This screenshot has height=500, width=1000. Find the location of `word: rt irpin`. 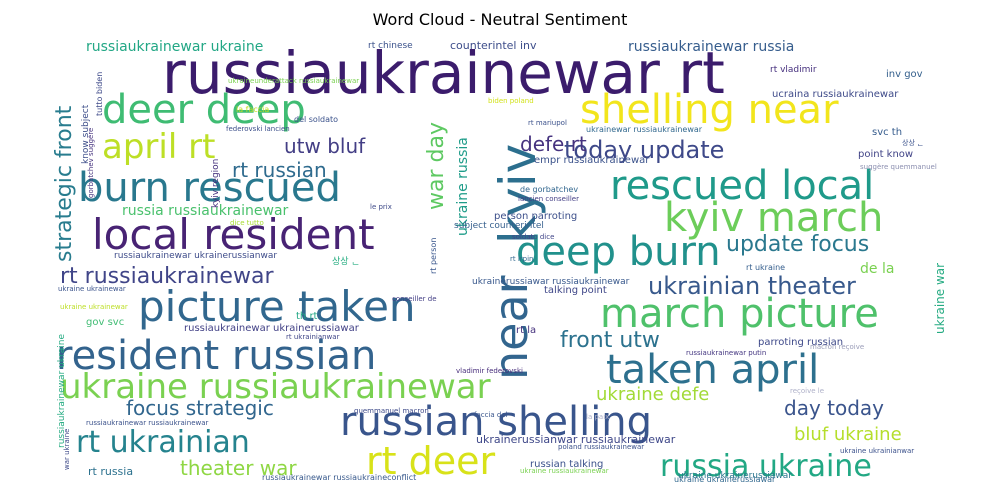

word: rt irpin is located at coordinates (522, 259).